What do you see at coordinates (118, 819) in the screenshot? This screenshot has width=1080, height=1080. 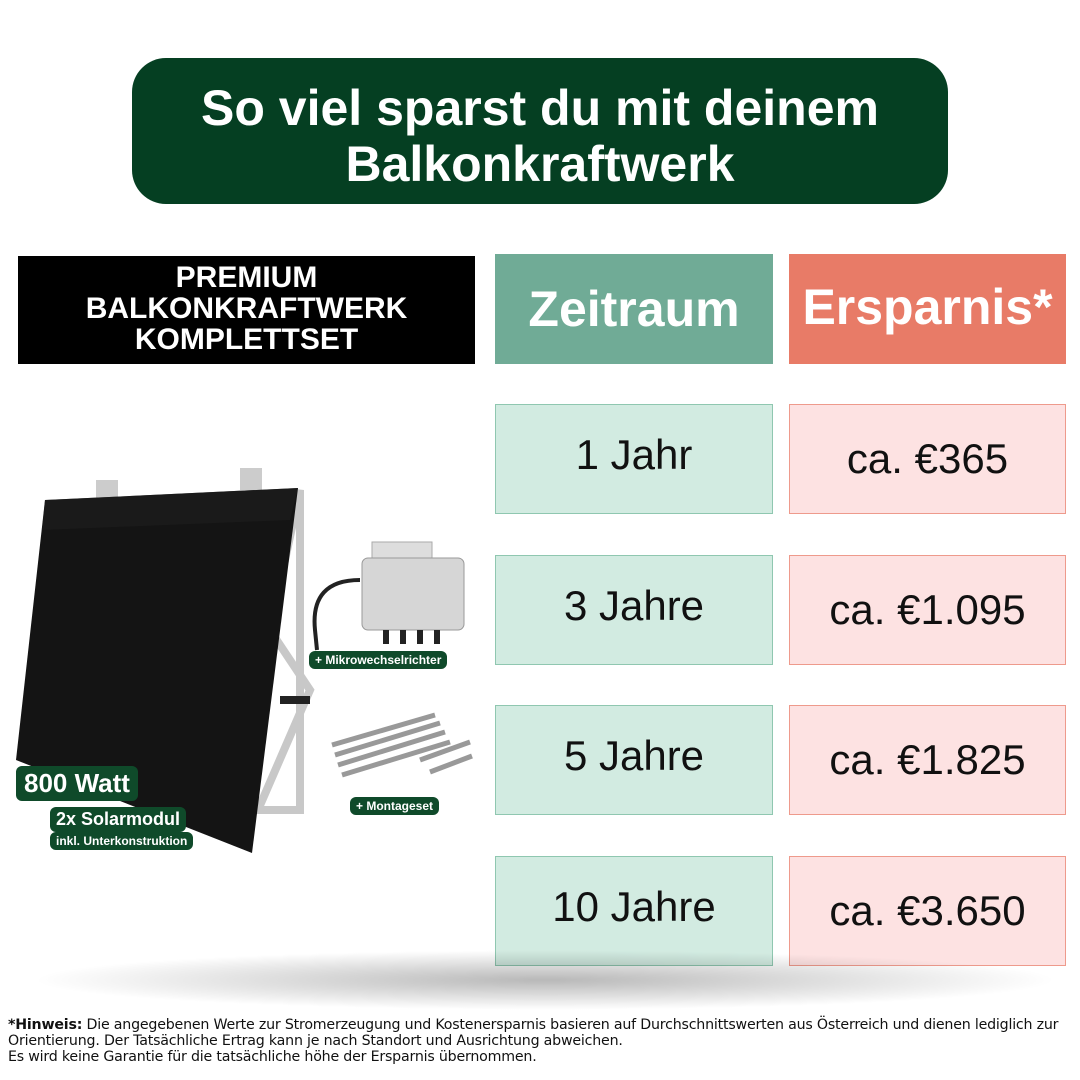 I see `modules-badge: 2x Solarmodul` at bounding box center [118, 819].